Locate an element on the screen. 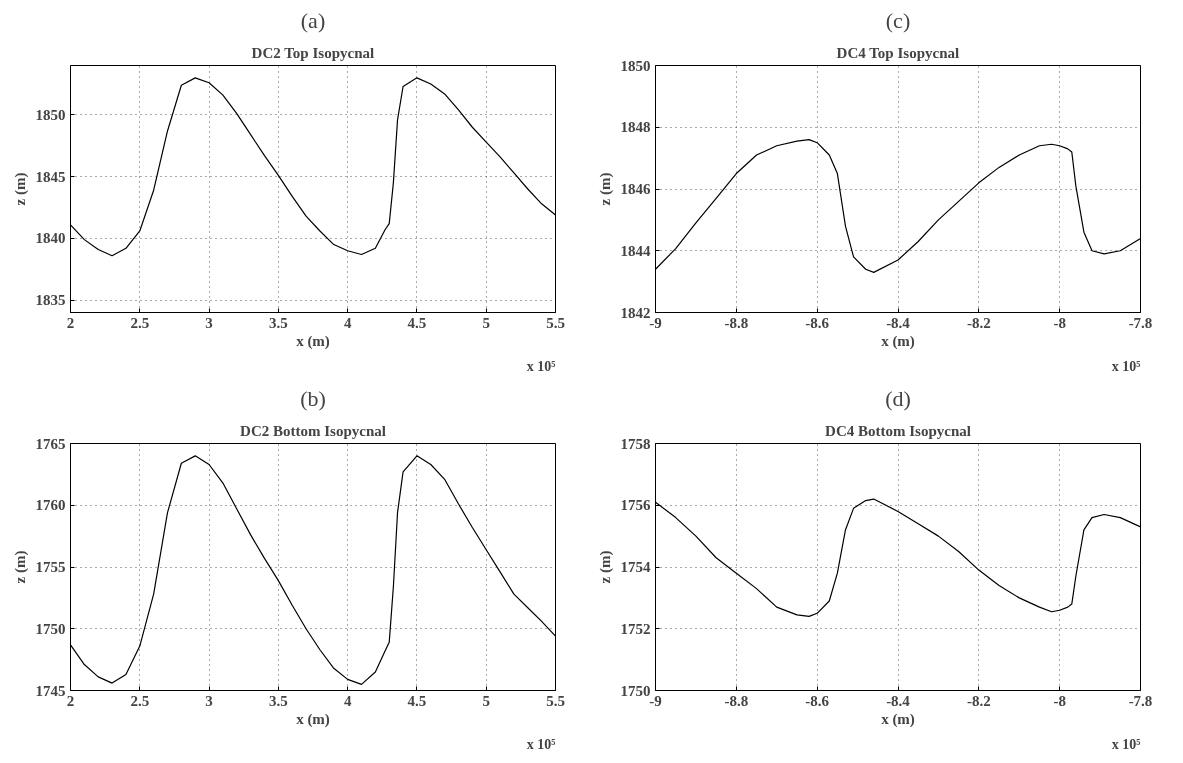 This screenshot has width=1183, height=763. chart-title: (c) is located at coordinates (898, 20).